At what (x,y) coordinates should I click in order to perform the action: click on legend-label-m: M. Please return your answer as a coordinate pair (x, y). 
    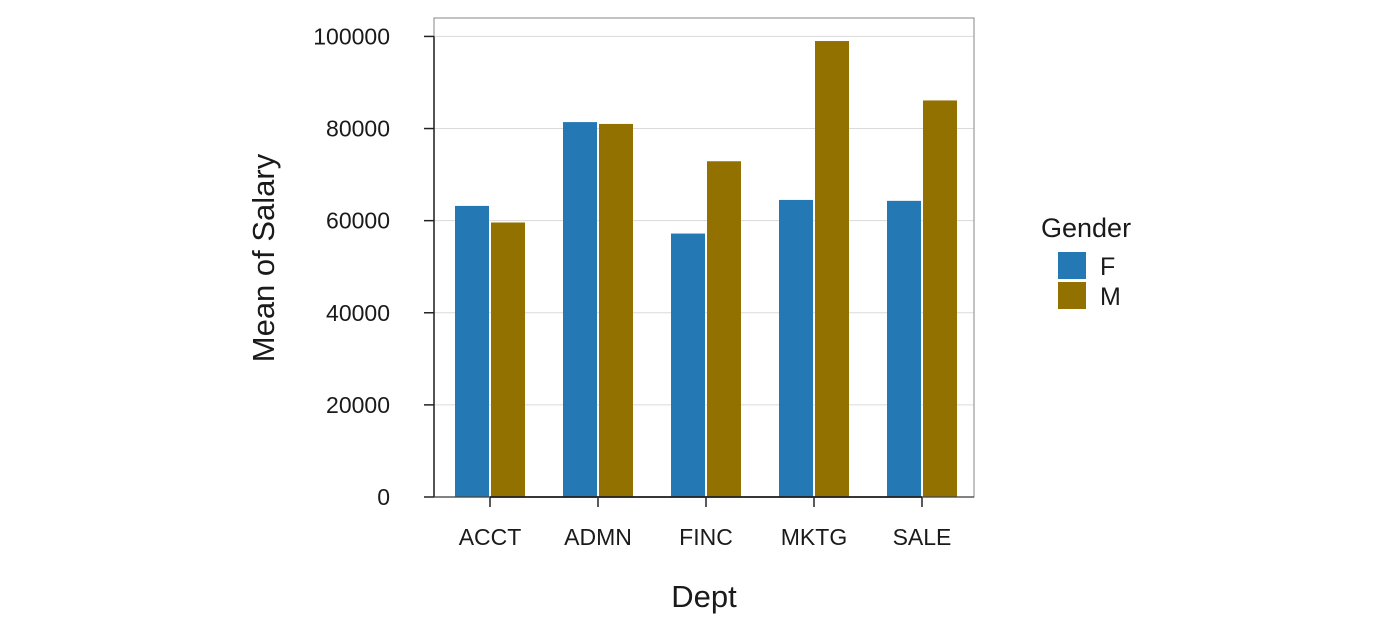
    Looking at the image, I should click on (1110, 297).